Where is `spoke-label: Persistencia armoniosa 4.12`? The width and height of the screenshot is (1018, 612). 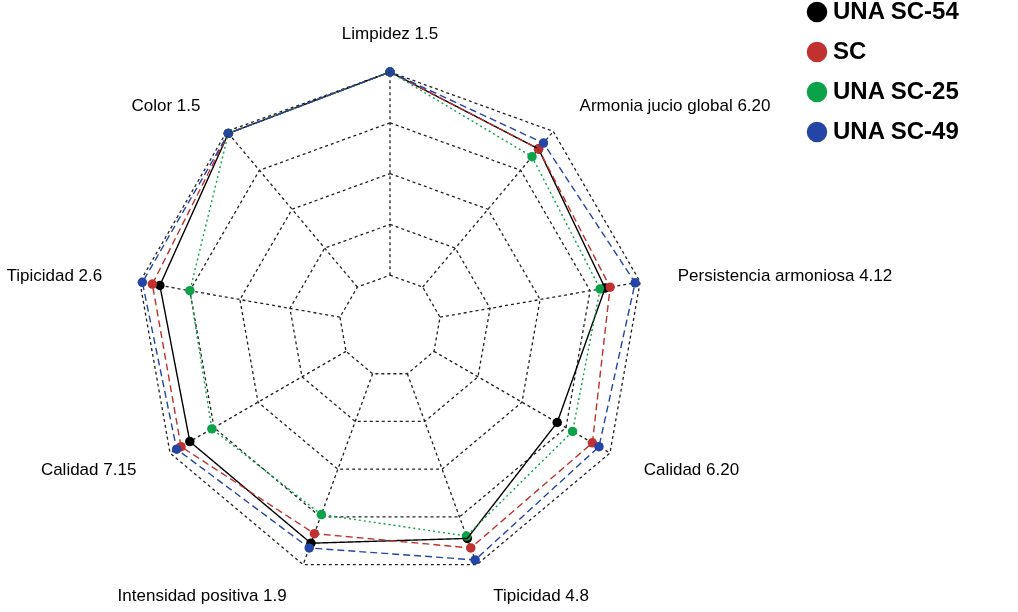 spoke-label: Persistencia armoniosa 4.12 is located at coordinates (785, 276).